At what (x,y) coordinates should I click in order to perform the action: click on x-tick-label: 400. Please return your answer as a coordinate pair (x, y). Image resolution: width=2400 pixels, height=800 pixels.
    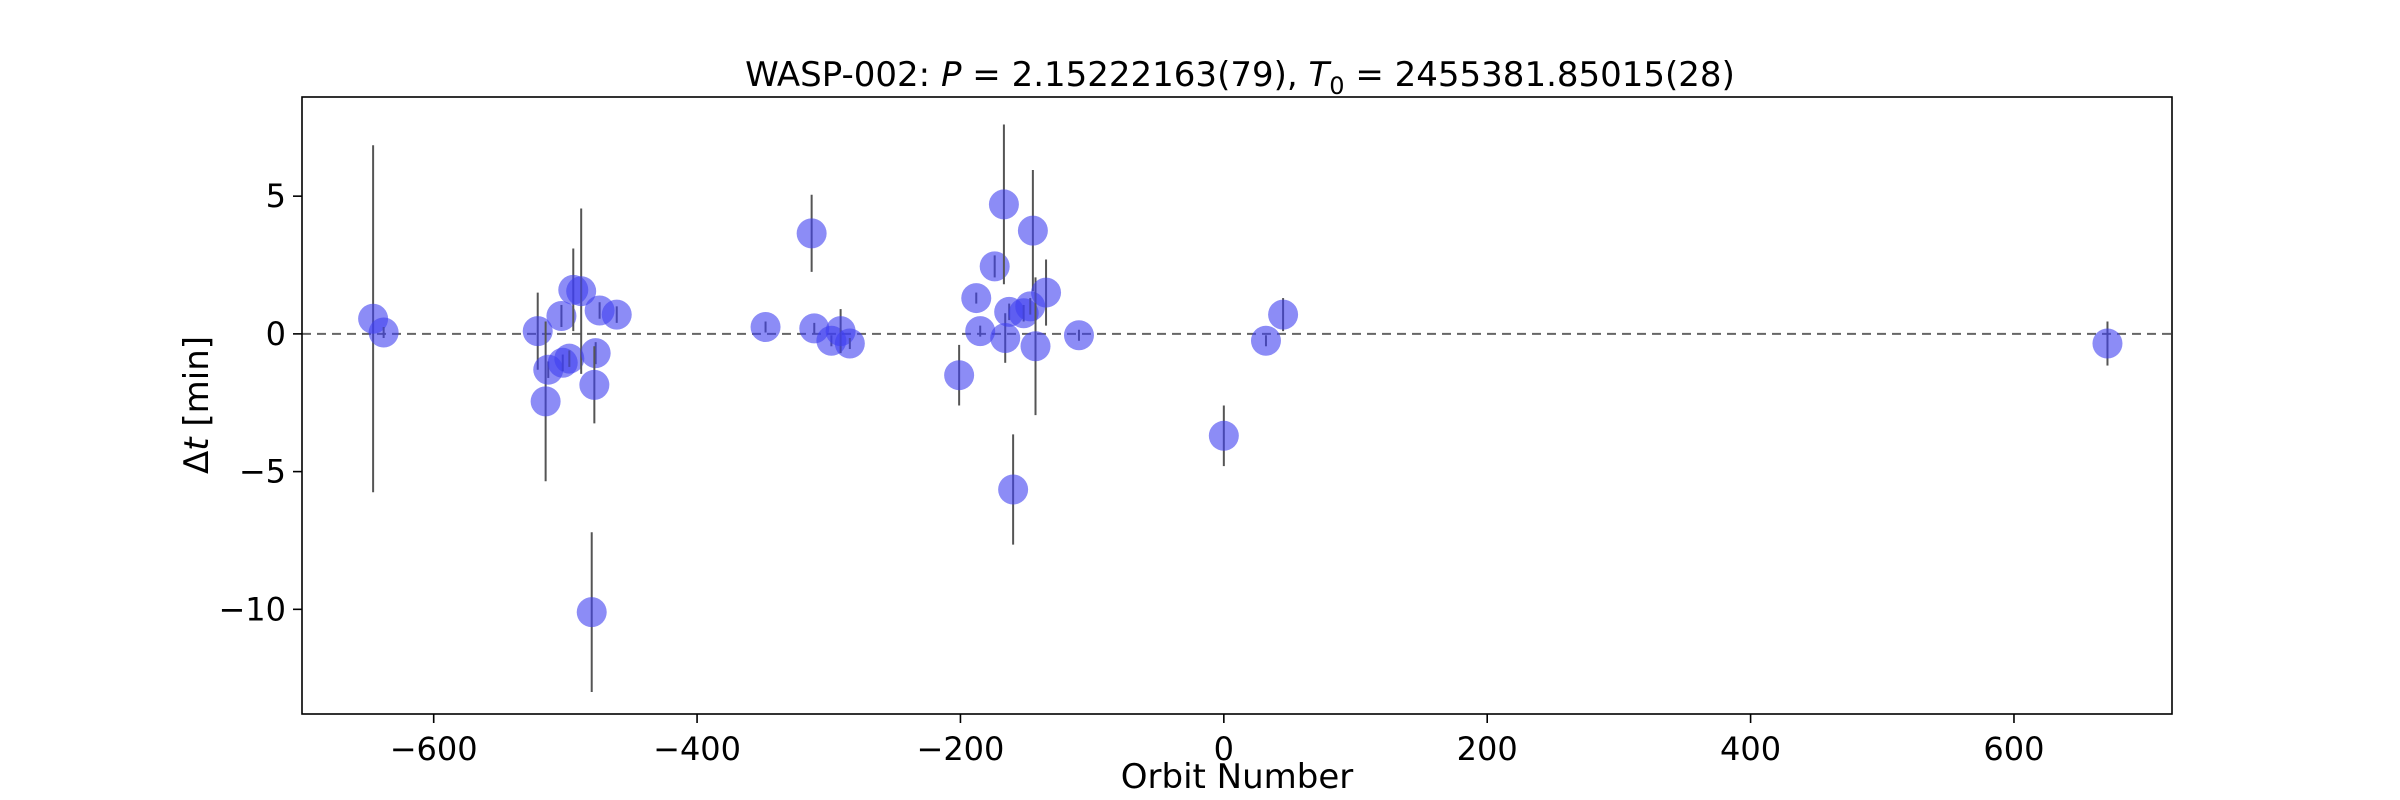
    Looking at the image, I should click on (1750, 749).